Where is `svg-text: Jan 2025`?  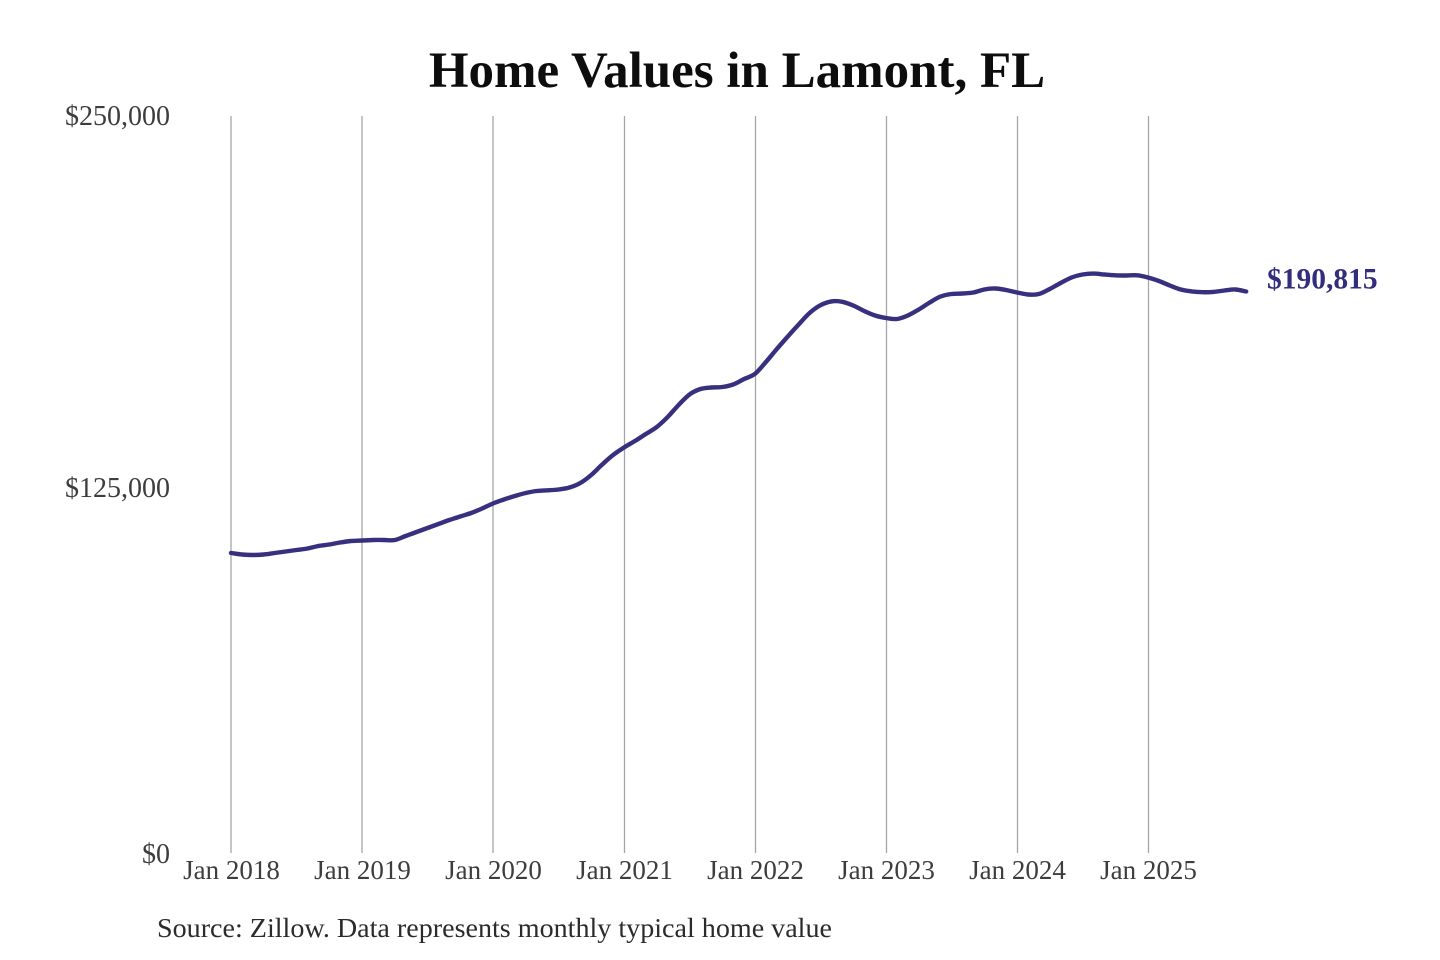
svg-text: Jan 2025 is located at coordinates (1148, 870).